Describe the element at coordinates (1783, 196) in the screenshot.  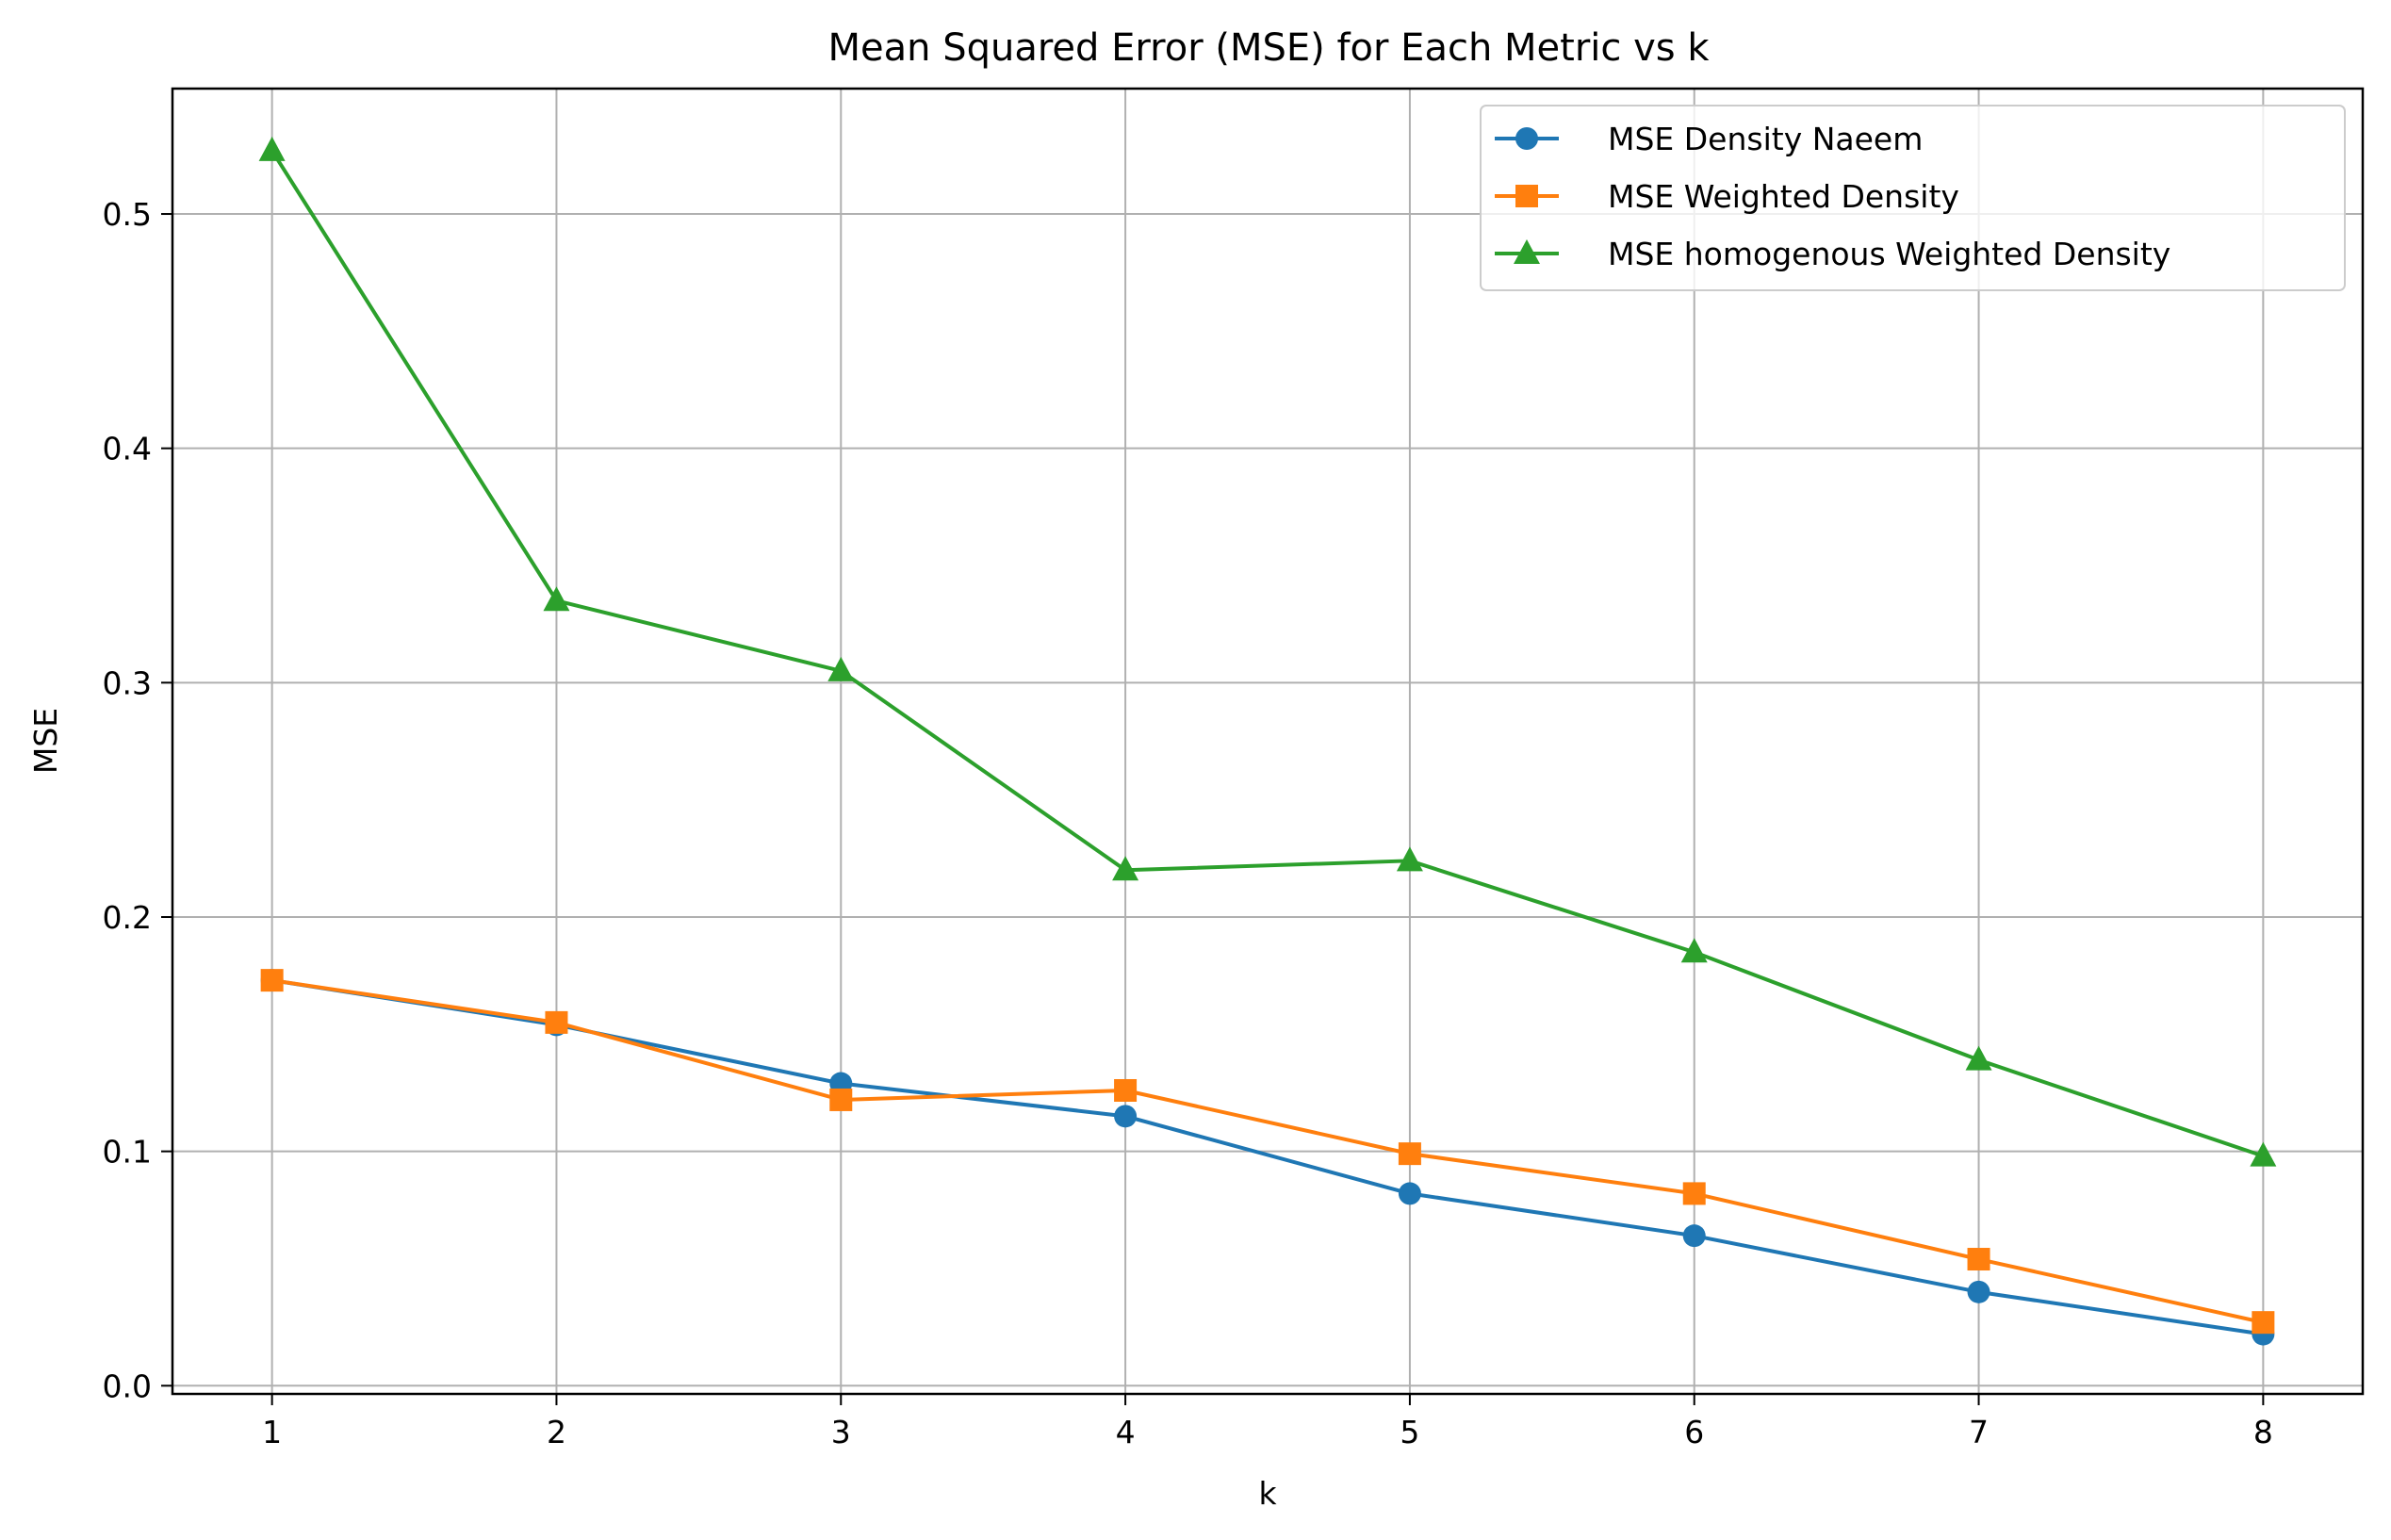
I see `legend-label: MSE Weighted Density` at that location.